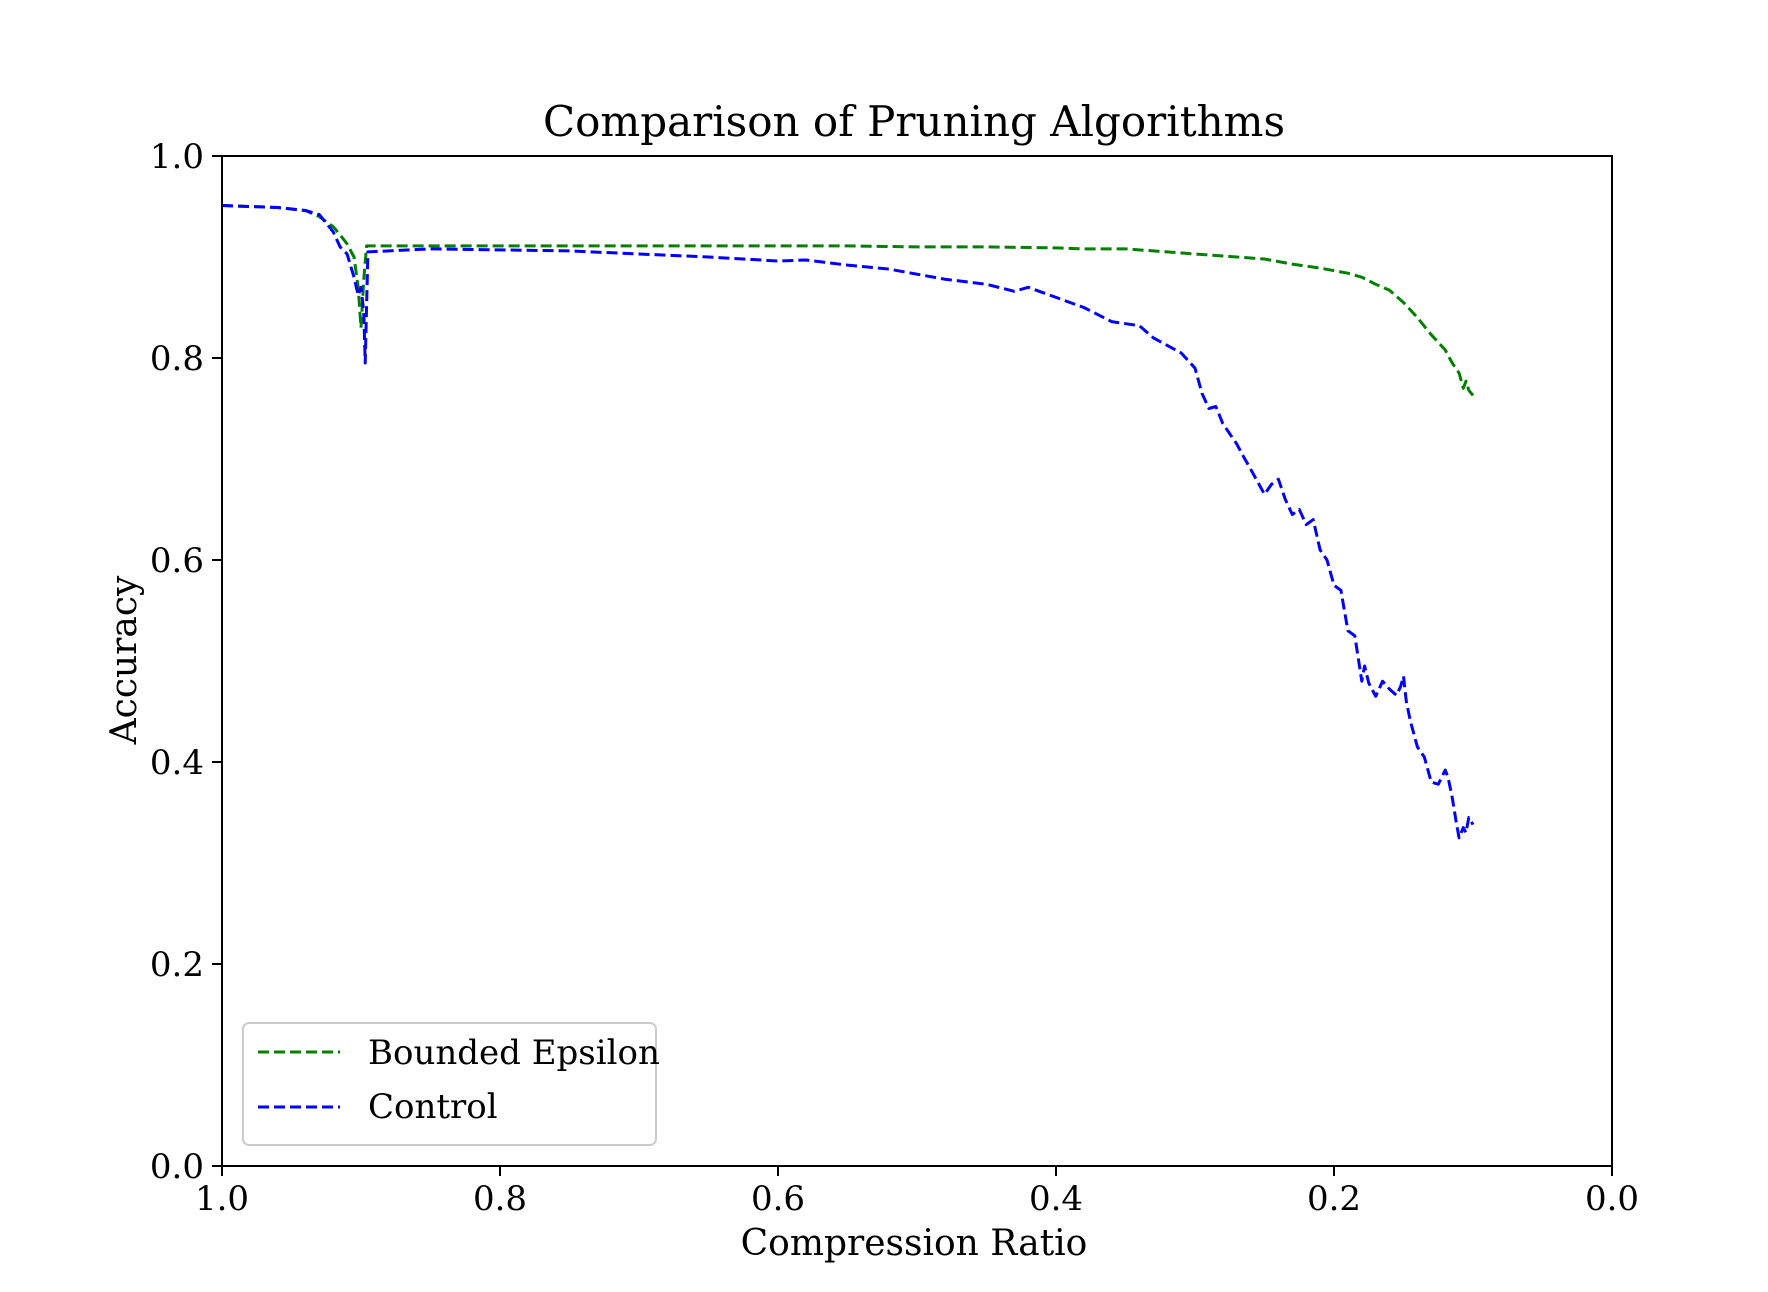  I want to click on legend-label-control: Control, so click(433, 1107).